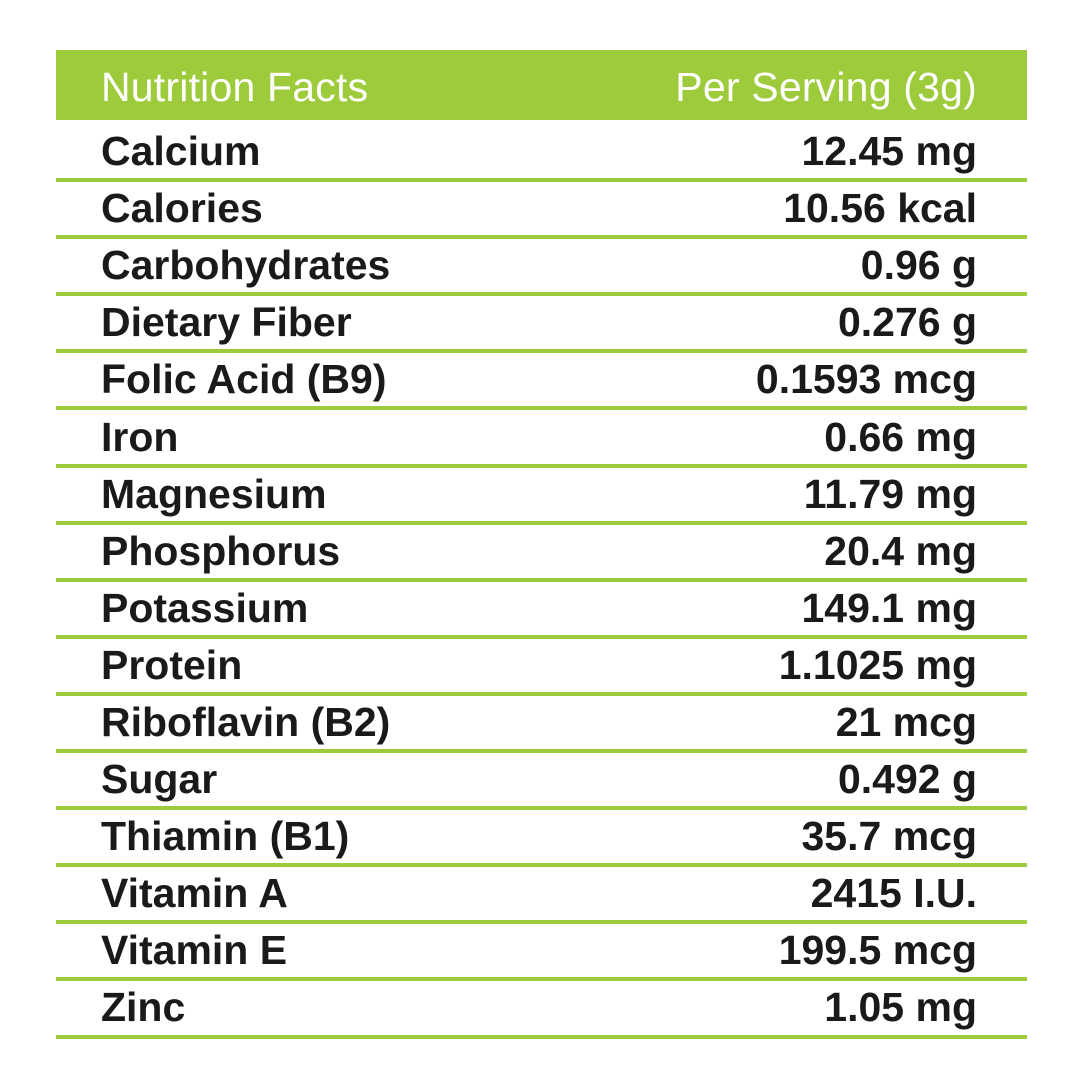 The width and height of the screenshot is (1080, 1080). What do you see at coordinates (143, 1007) in the screenshot?
I see `nutrient-name: Zinc` at bounding box center [143, 1007].